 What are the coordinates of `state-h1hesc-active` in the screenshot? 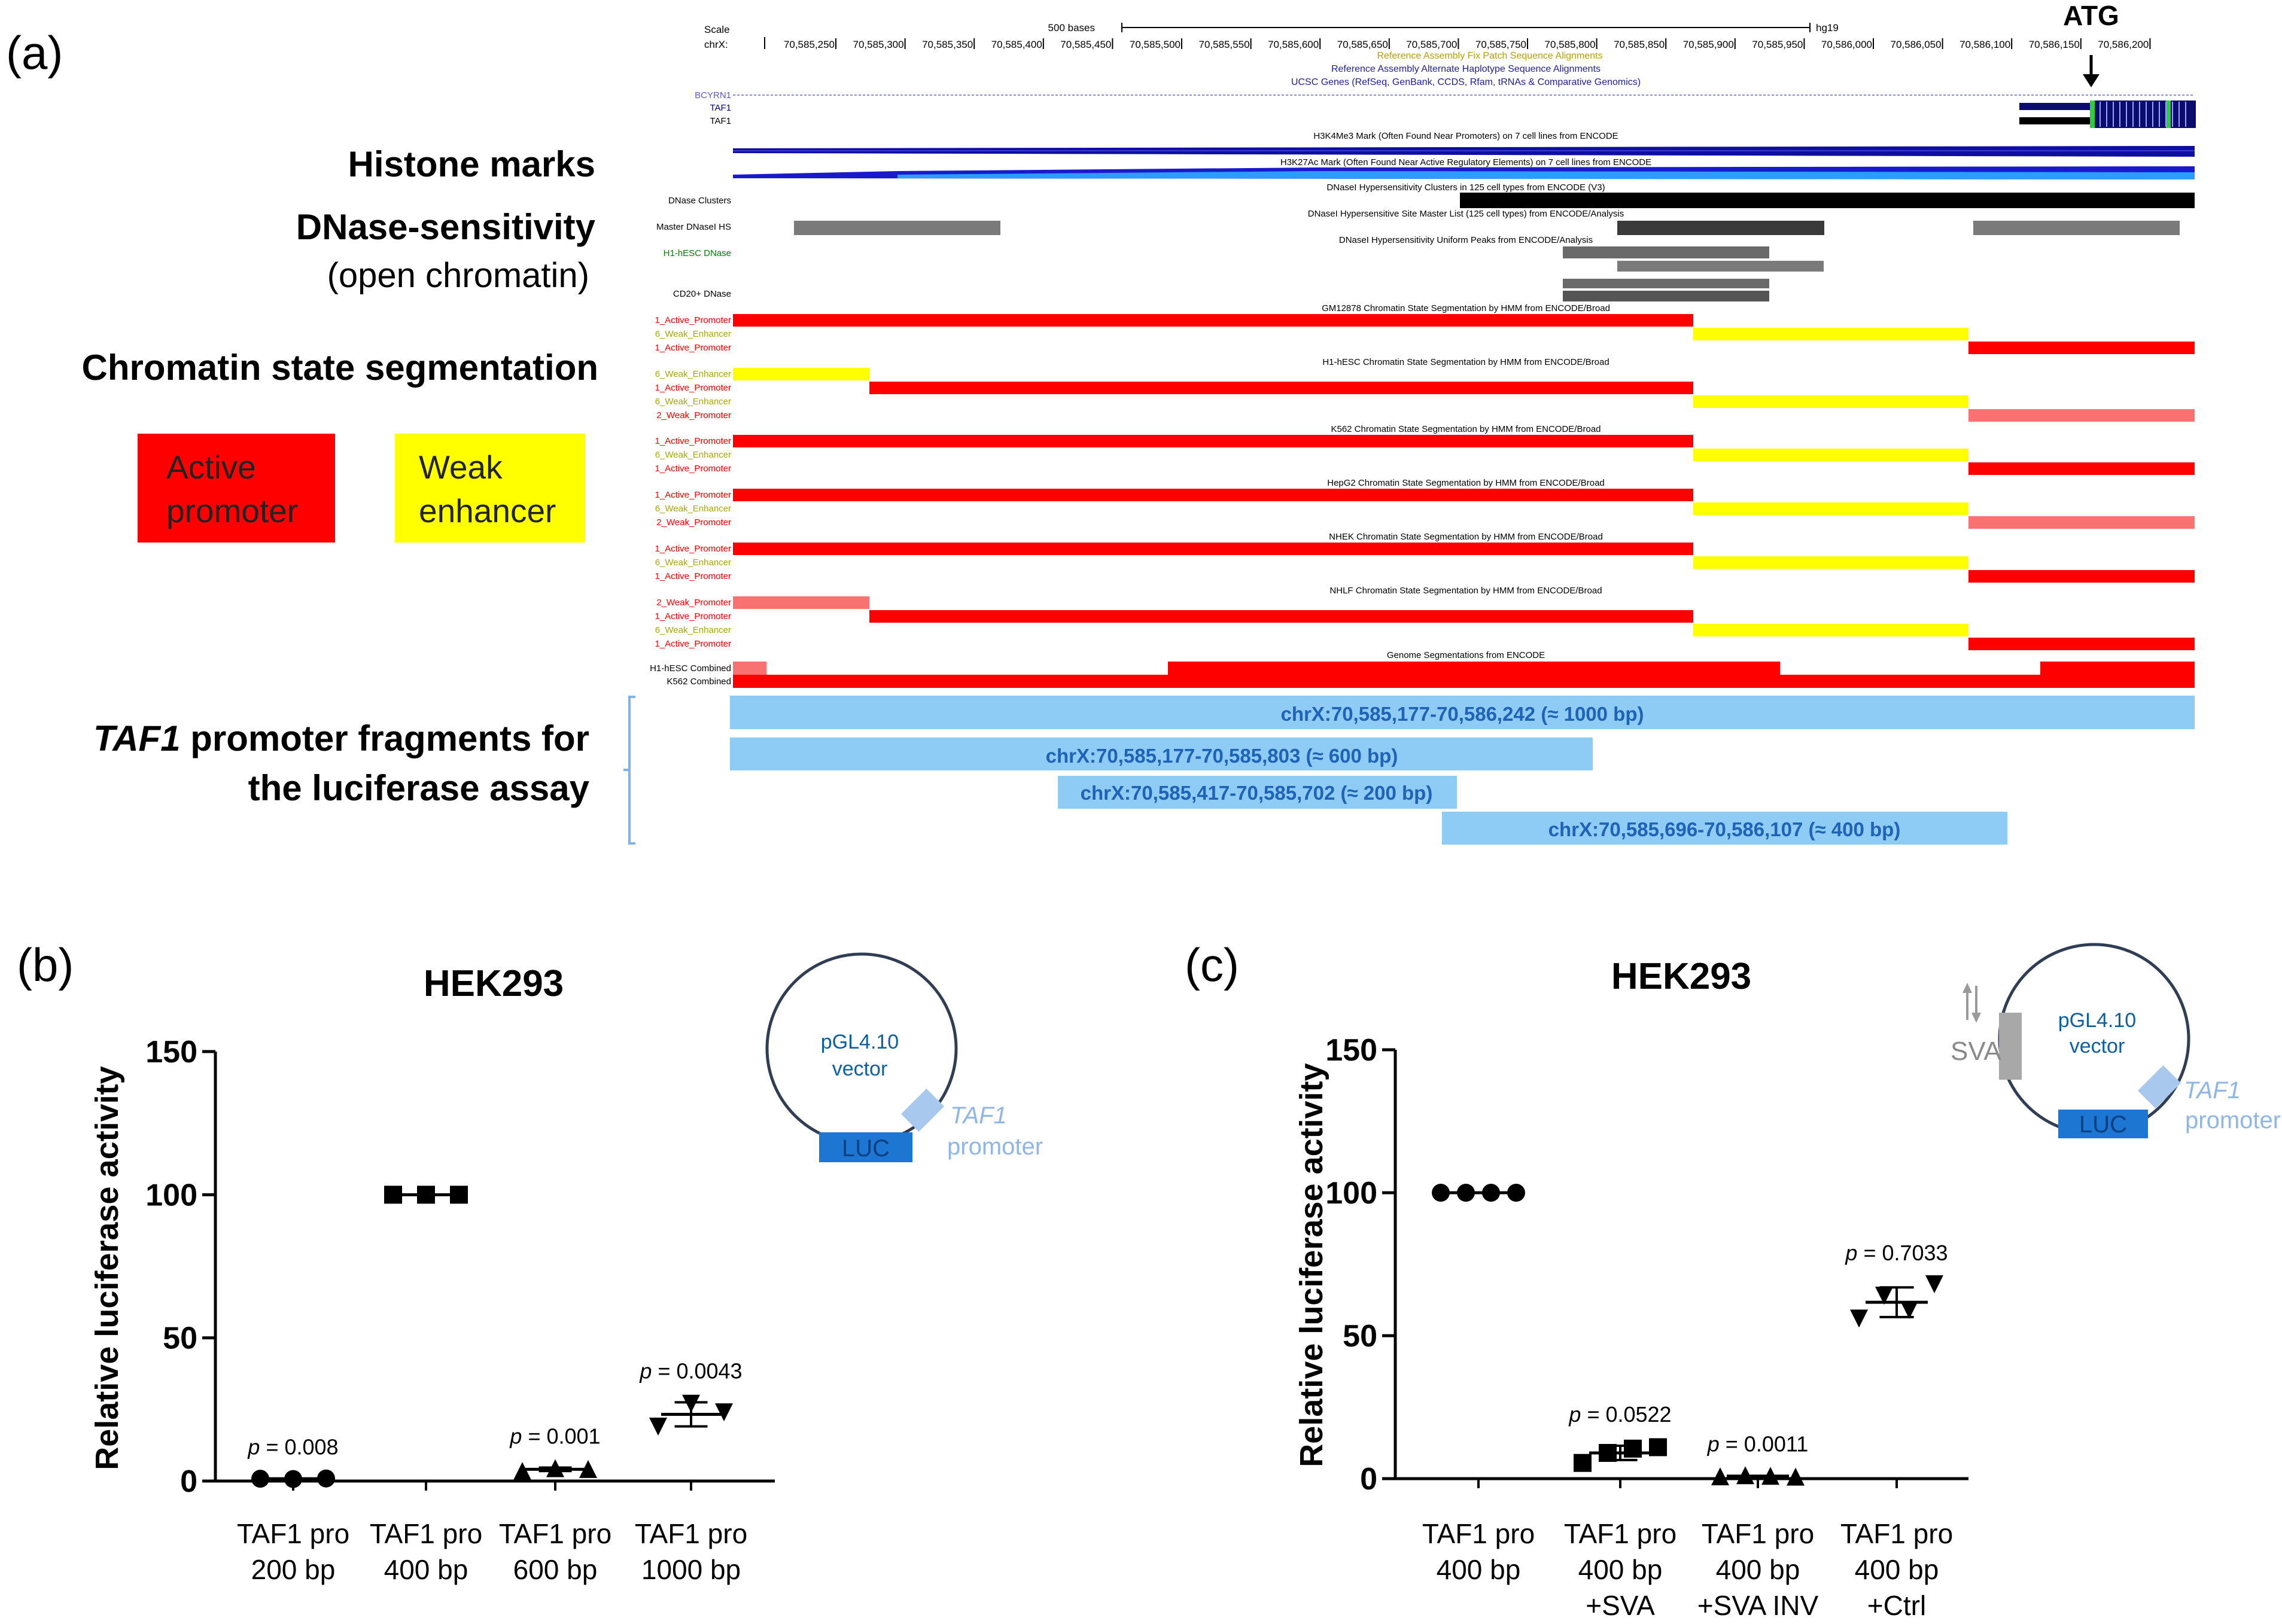 It's located at (1281, 388).